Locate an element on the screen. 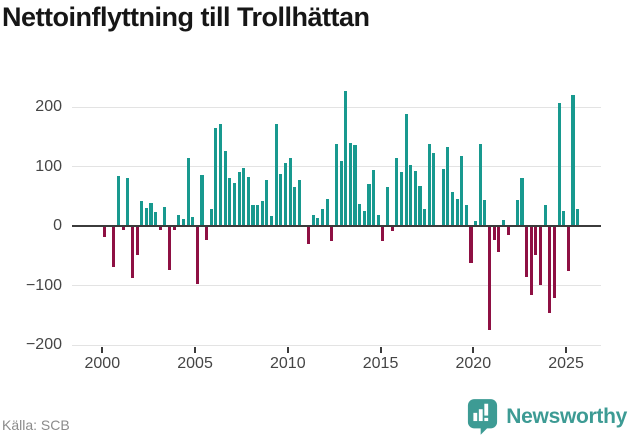 This screenshot has width=631, height=439. source-label: Källa: SCB is located at coordinates (36, 425).